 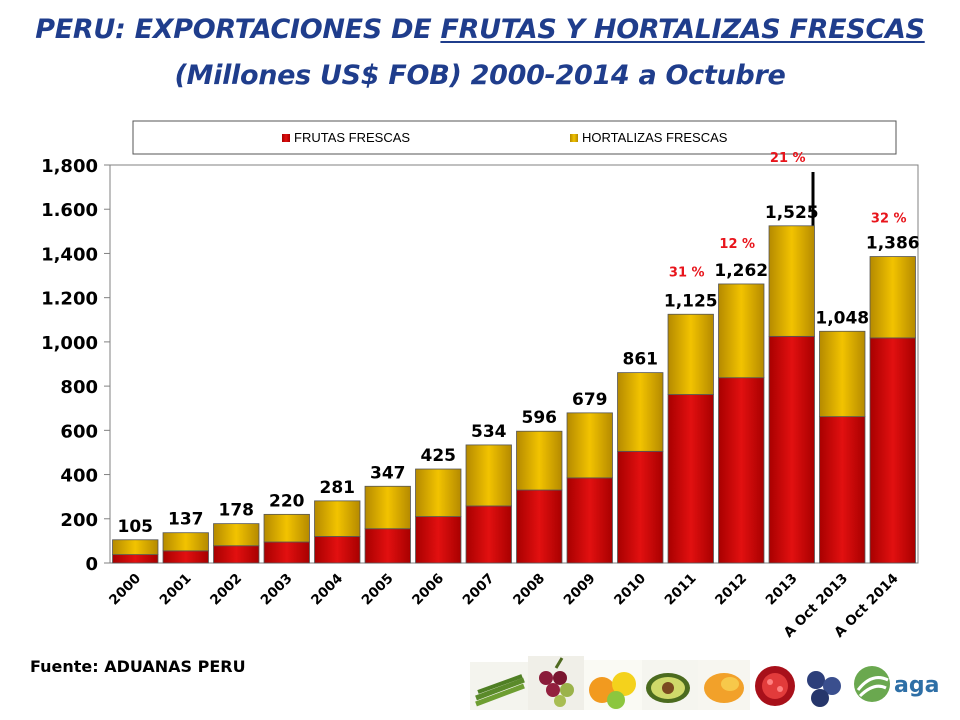 I want to click on total-label: 1,386, so click(x=893, y=244).